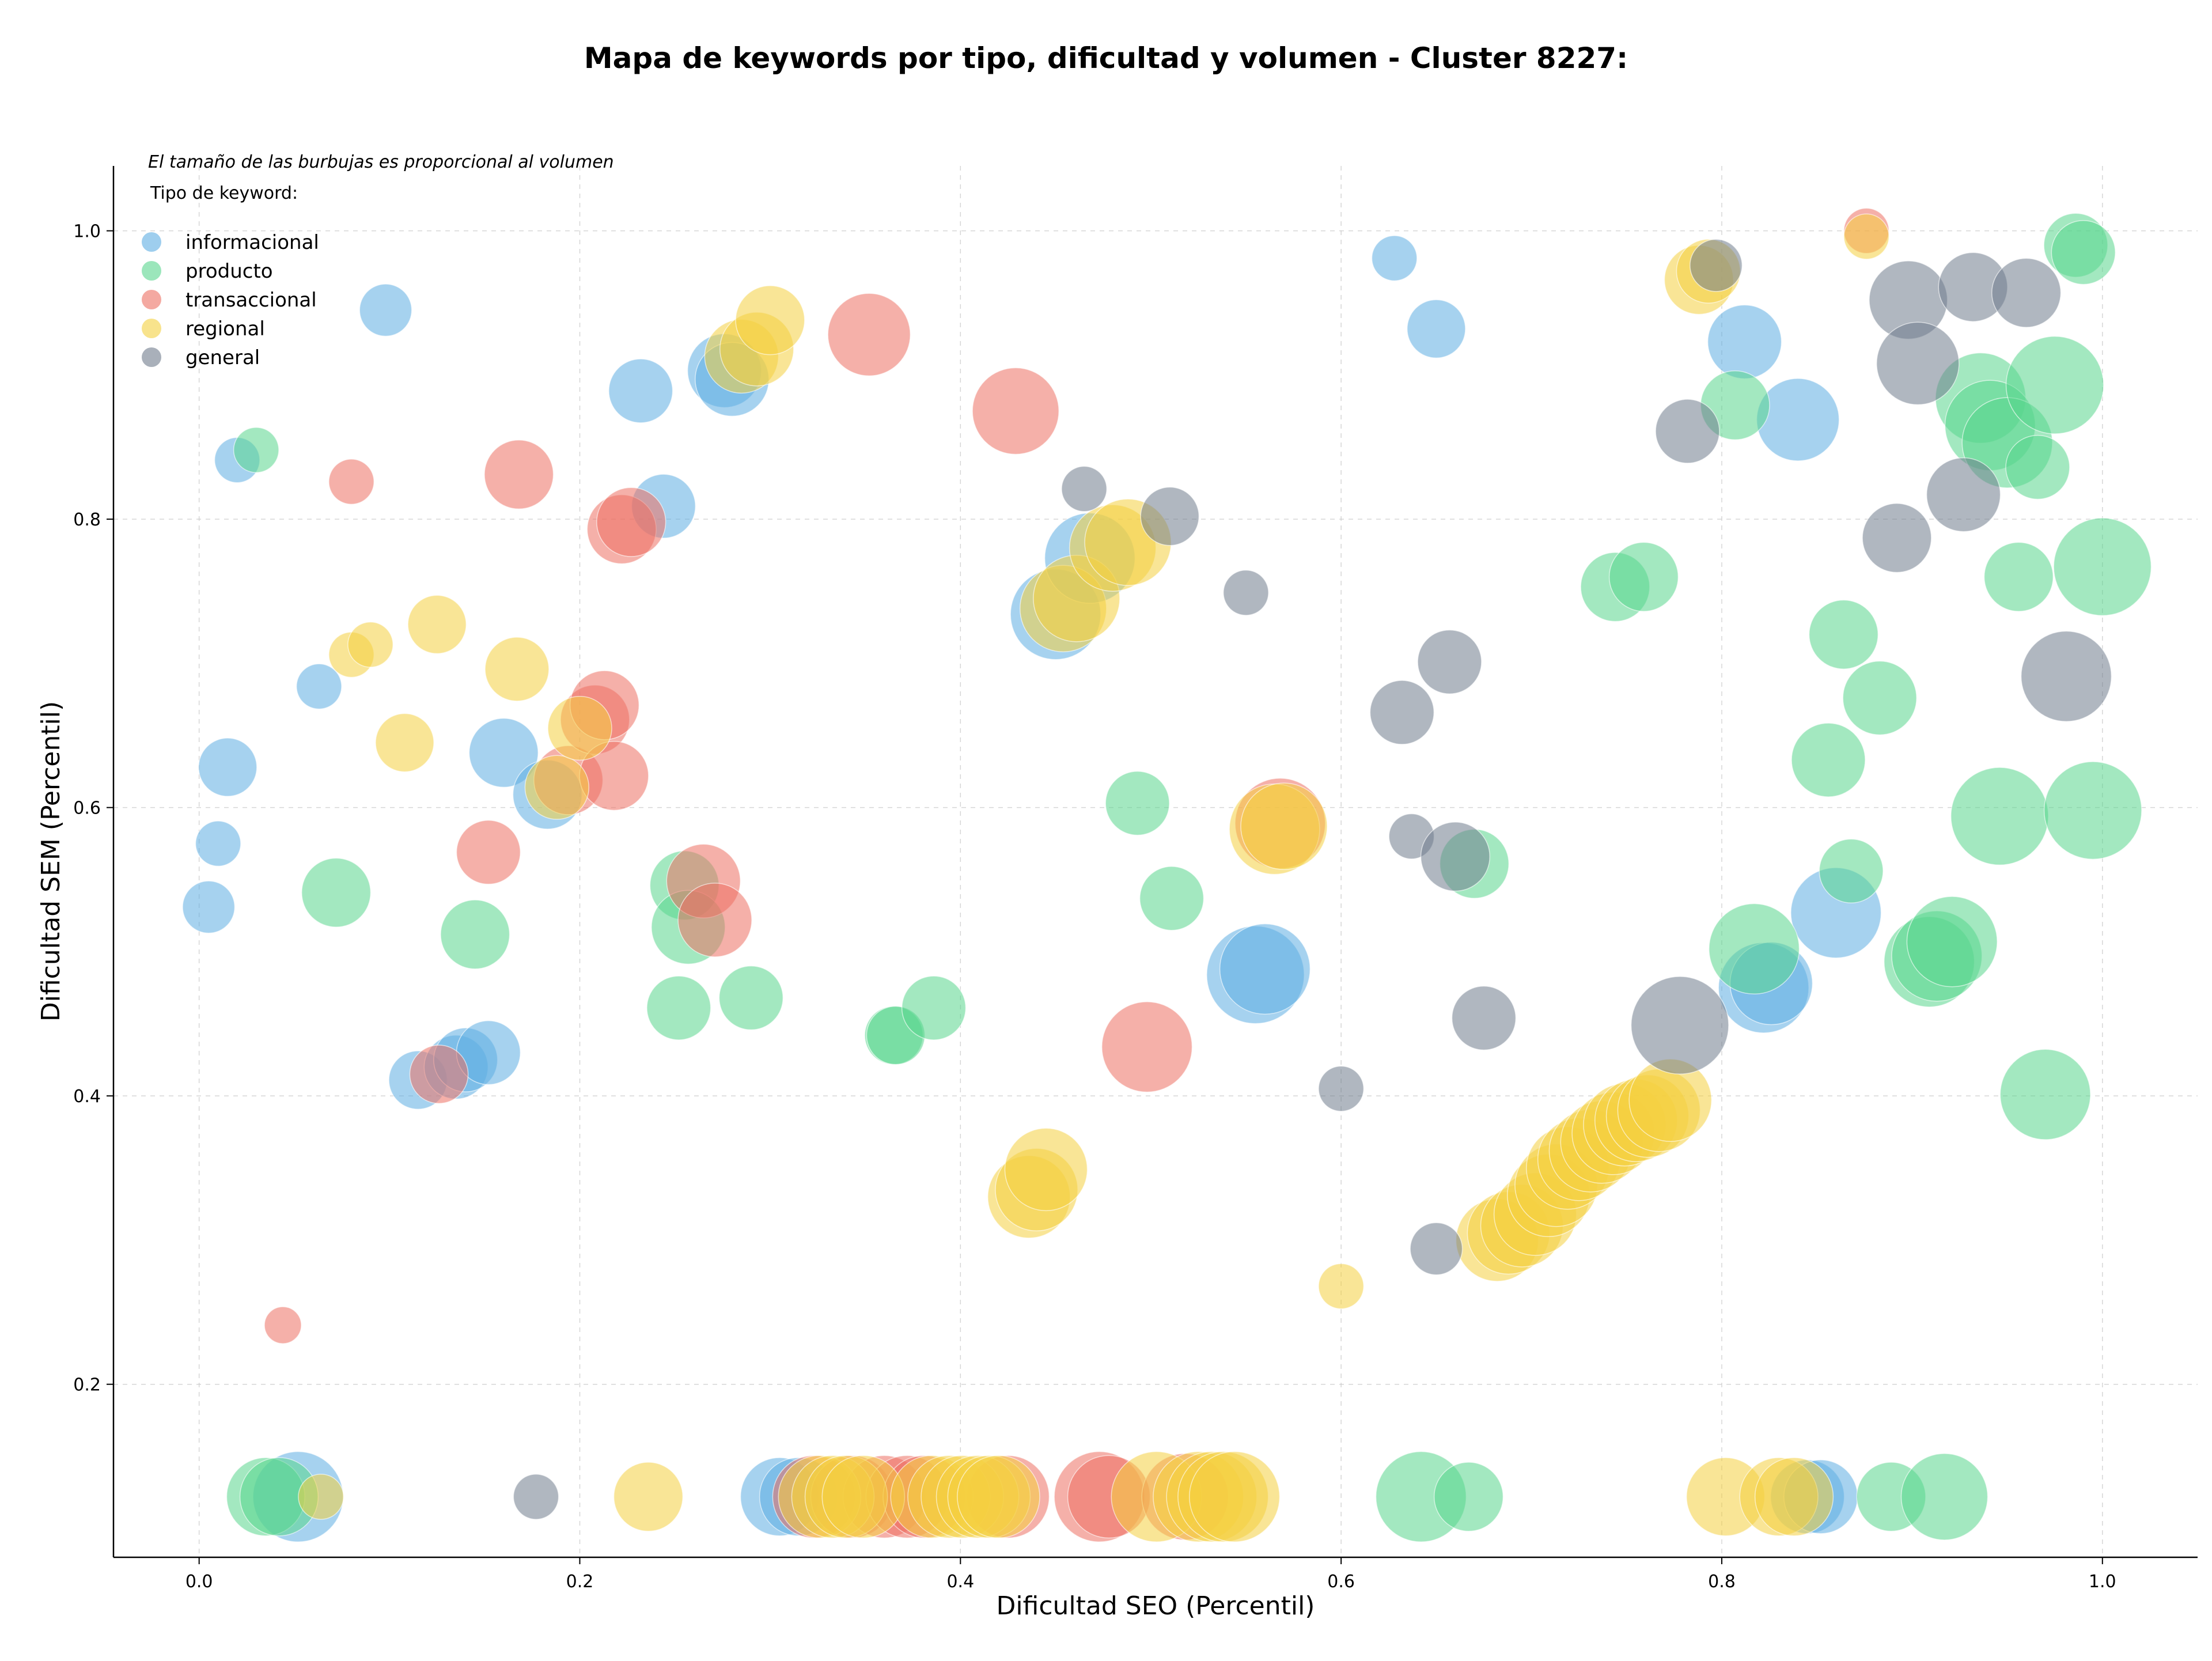 This screenshot has height=1661, width=2212. Describe the element at coordinates (1341, 1582) in the screenshot. I see `x-tick-label-3: 0.6` at that location.